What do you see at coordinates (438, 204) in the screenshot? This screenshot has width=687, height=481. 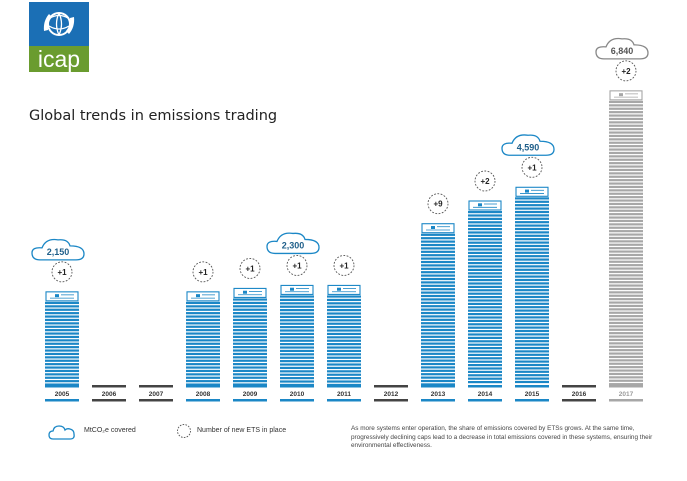 I see `new-ets-label-2013: +9` at bounding box center [438, 204].